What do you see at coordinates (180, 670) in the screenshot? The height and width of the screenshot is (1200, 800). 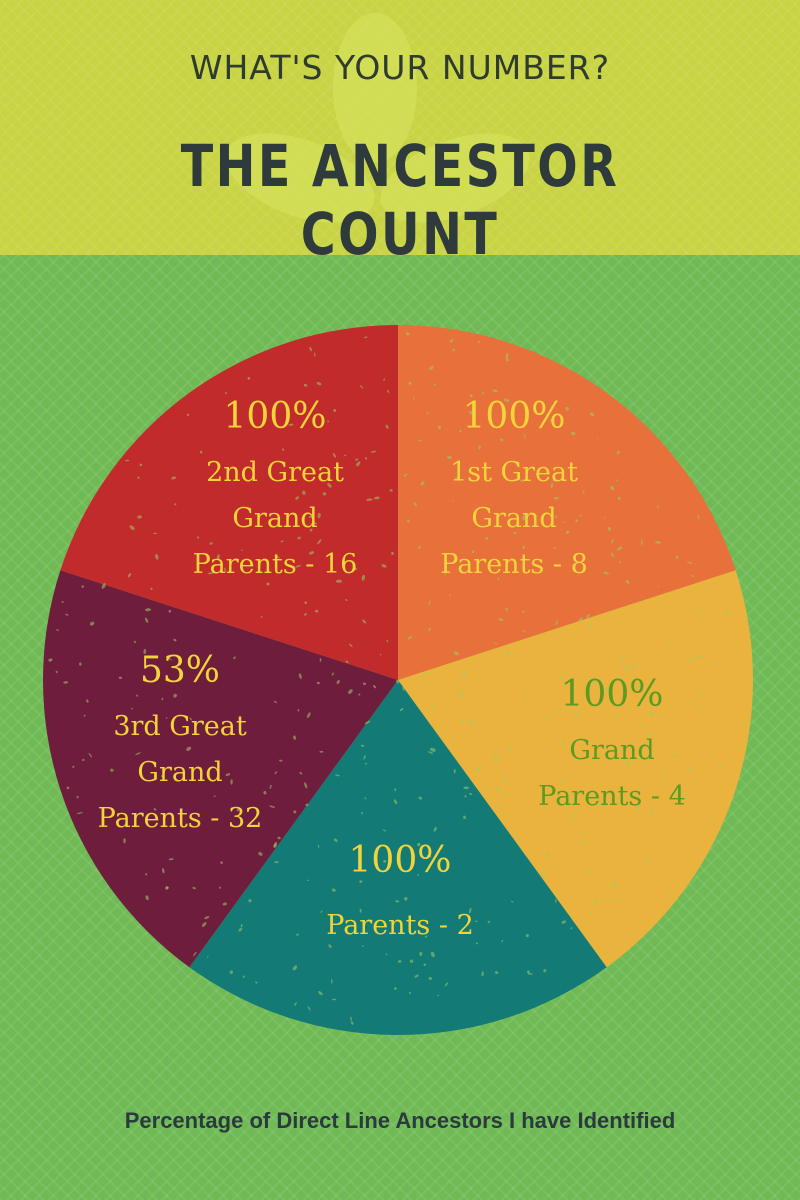 I see `slice-percent: 53%` at bounding box center [180, 670].